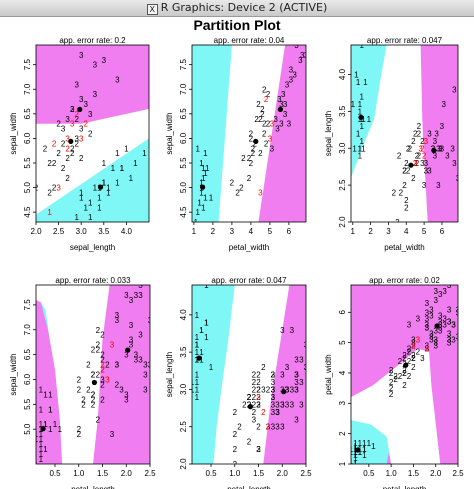  Describe the element at coordinates (183, 163) in the screenshot. I see `y-tick-label: 5.5` at that location.